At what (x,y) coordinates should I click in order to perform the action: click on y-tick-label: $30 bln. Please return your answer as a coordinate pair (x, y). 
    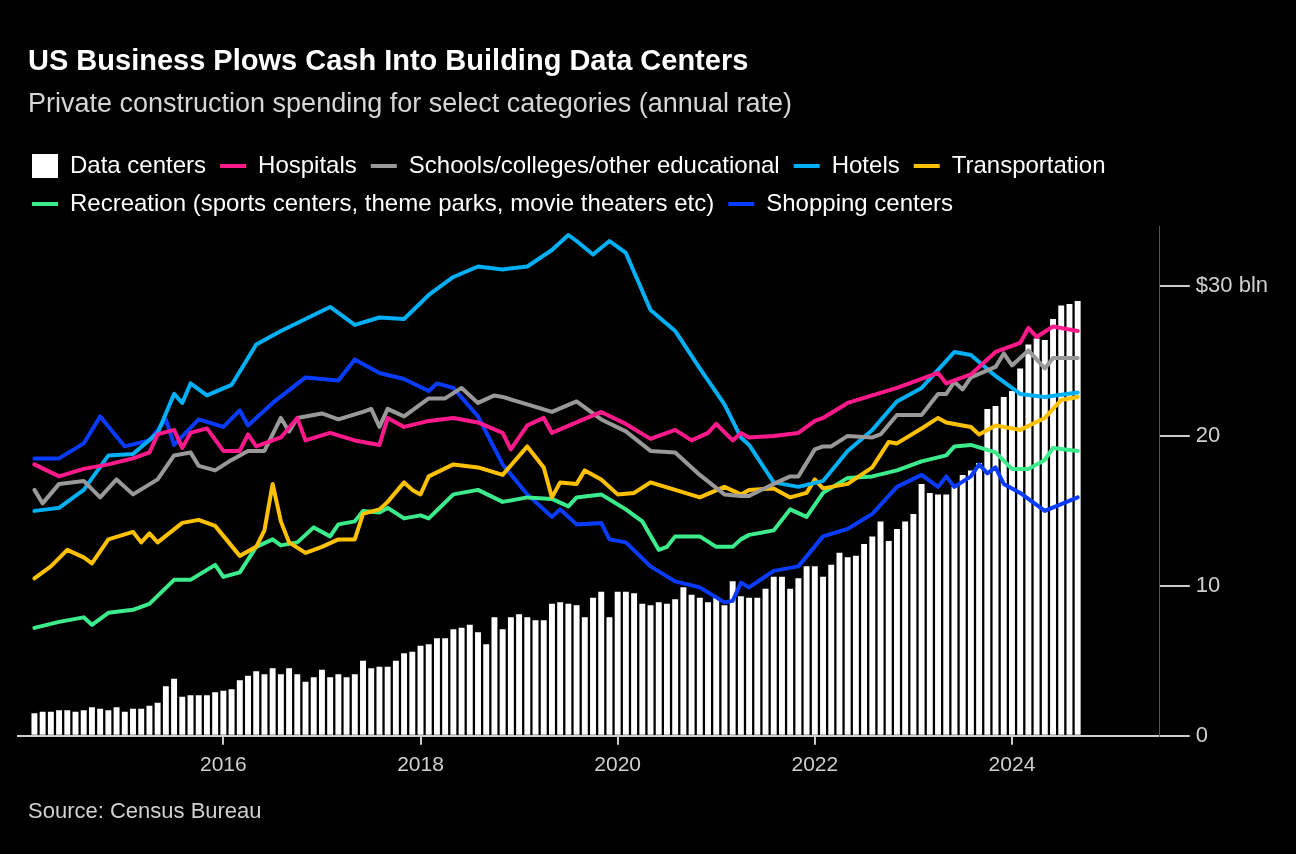
    Looking at the image, I should click on (1232, 285).